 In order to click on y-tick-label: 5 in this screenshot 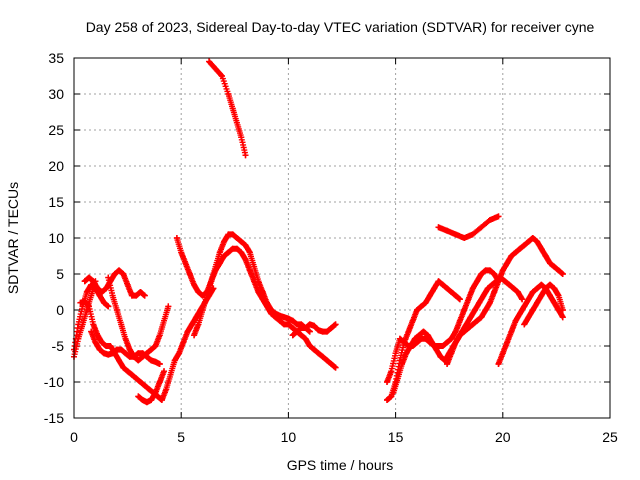, I will do `click(60, 274)`.